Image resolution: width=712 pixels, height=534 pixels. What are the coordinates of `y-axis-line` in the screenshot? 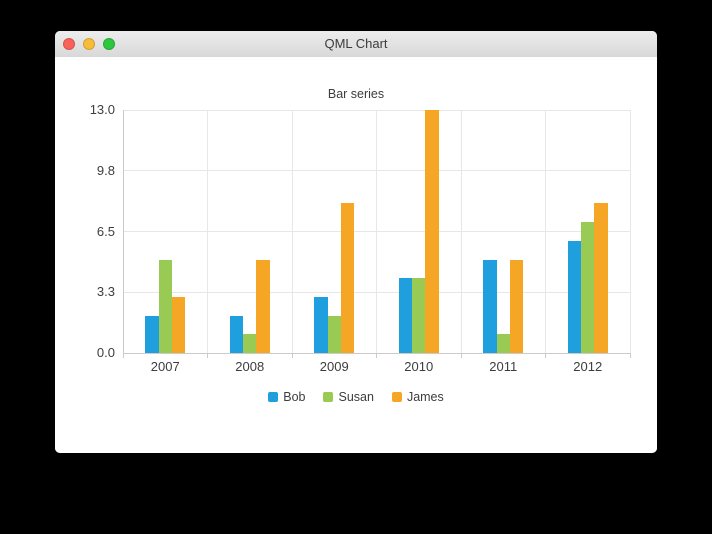 It's located at (123, 234).